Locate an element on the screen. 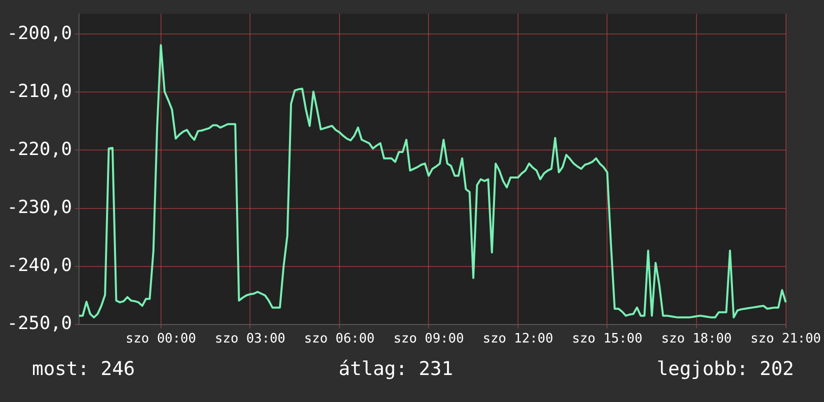 Image resolution: width=824 pixels, height=402 pixels. y-tick-label: -250,0 is located at coordinates (39, 323).